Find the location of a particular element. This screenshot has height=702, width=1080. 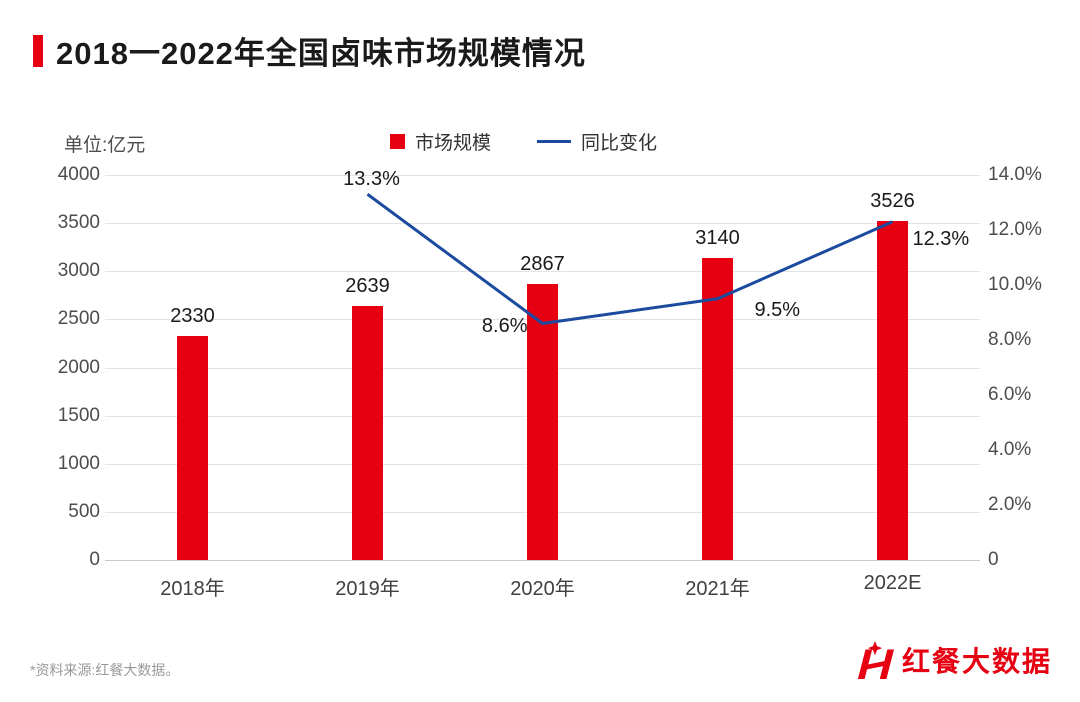

header: 2018一2022年全国卤味市场规模情况 is located at coordinates (309, 50).